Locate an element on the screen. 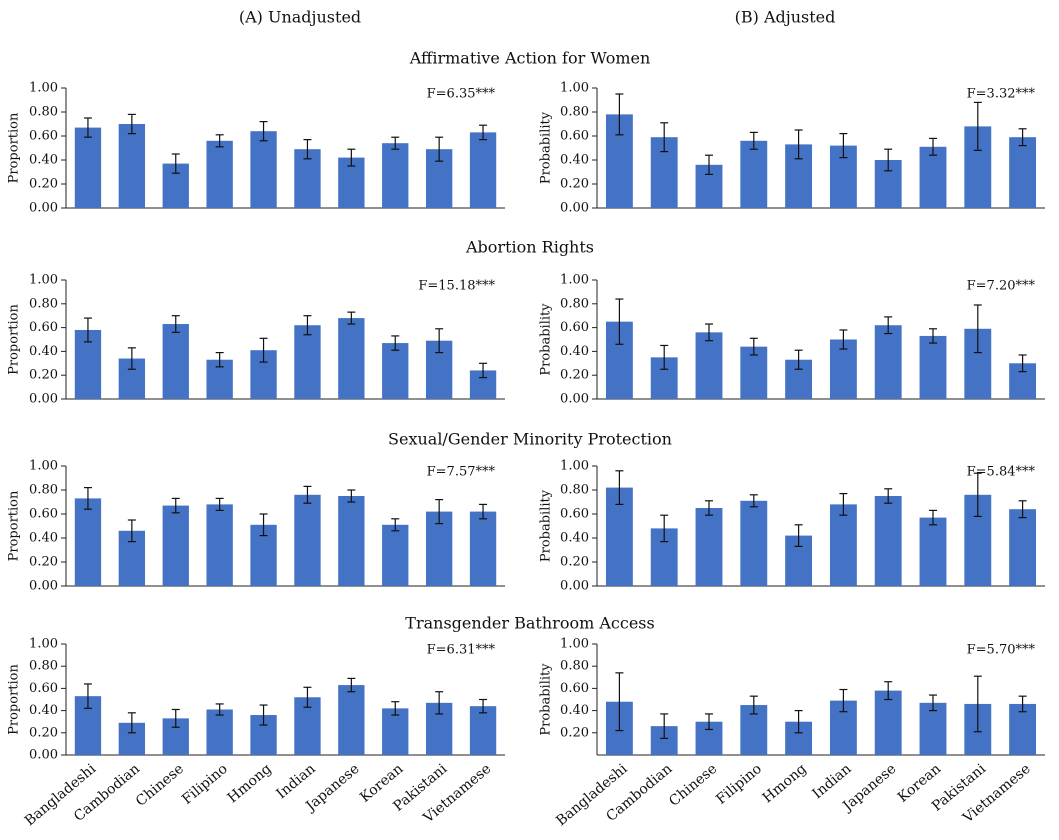 The image size is (1059, 840). y-tick-label: 0.20 is located at coordinates (43, 732).